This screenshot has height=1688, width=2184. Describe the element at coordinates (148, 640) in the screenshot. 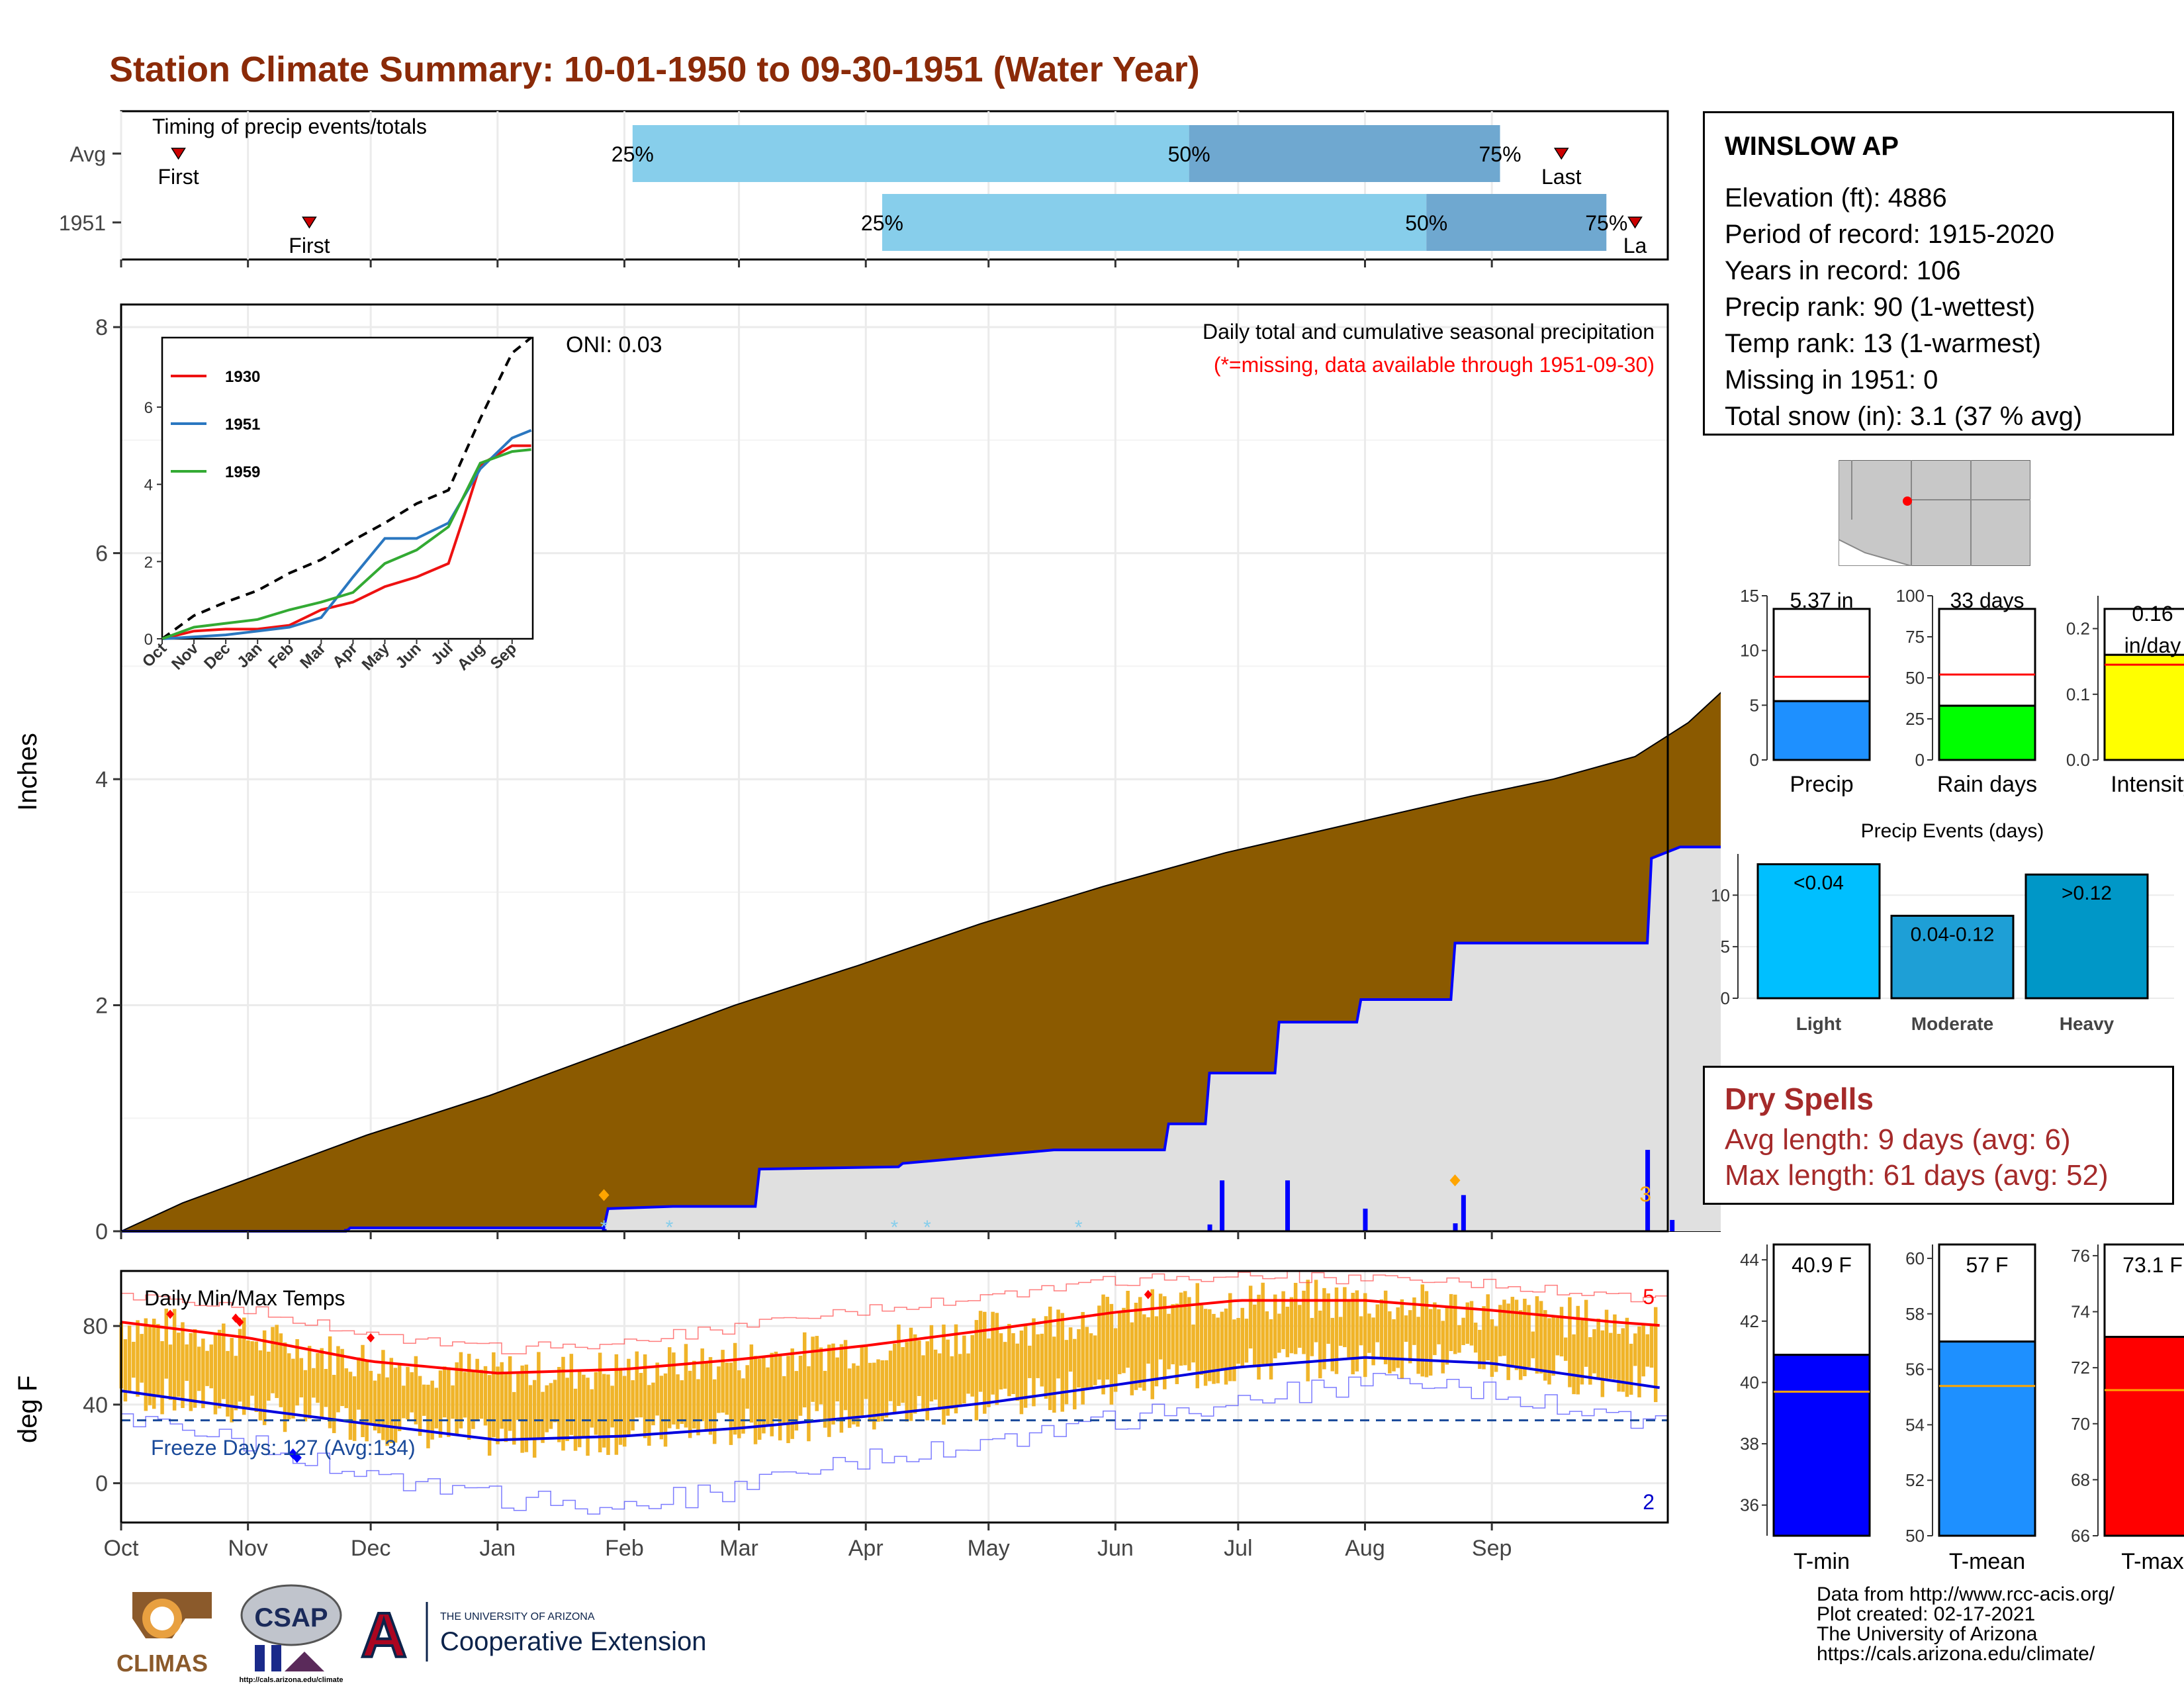

I see `inset-y-tick-label: 0` at that location.